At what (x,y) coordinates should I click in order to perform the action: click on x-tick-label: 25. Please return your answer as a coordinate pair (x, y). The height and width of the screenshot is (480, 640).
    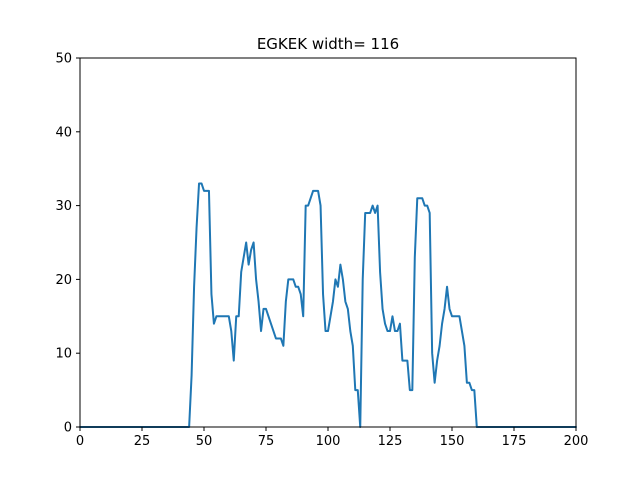
    Looking at the image, I should click on (142, 441).